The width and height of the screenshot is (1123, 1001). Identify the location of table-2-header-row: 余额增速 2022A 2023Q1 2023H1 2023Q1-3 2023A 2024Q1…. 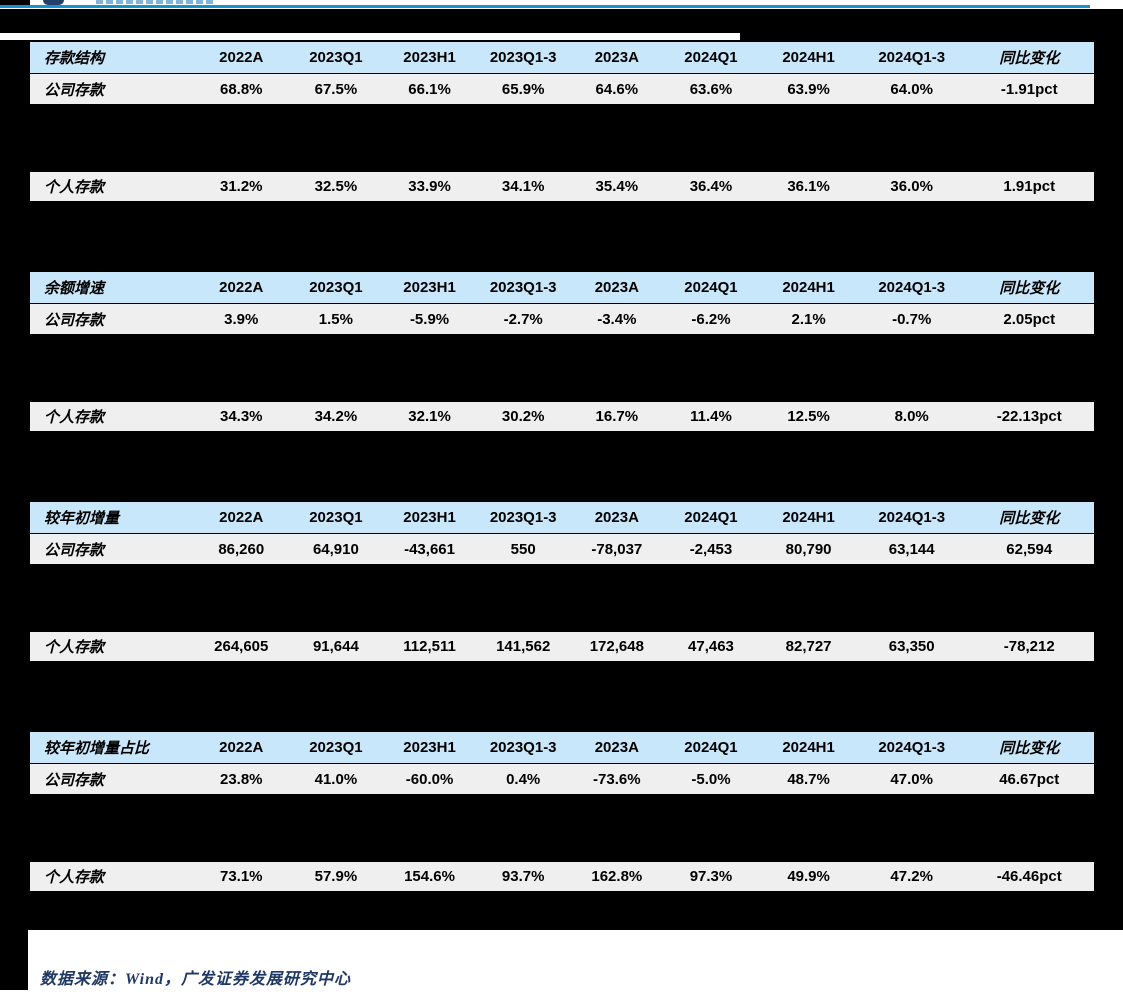
(562, 287).